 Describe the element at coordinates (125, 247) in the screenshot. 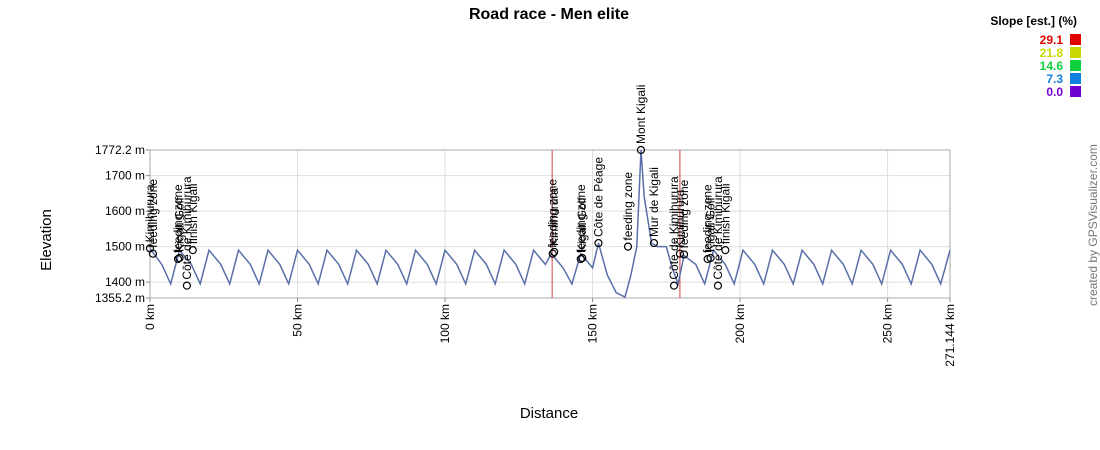

I see `y-tick-label: 1500 m` at that location.